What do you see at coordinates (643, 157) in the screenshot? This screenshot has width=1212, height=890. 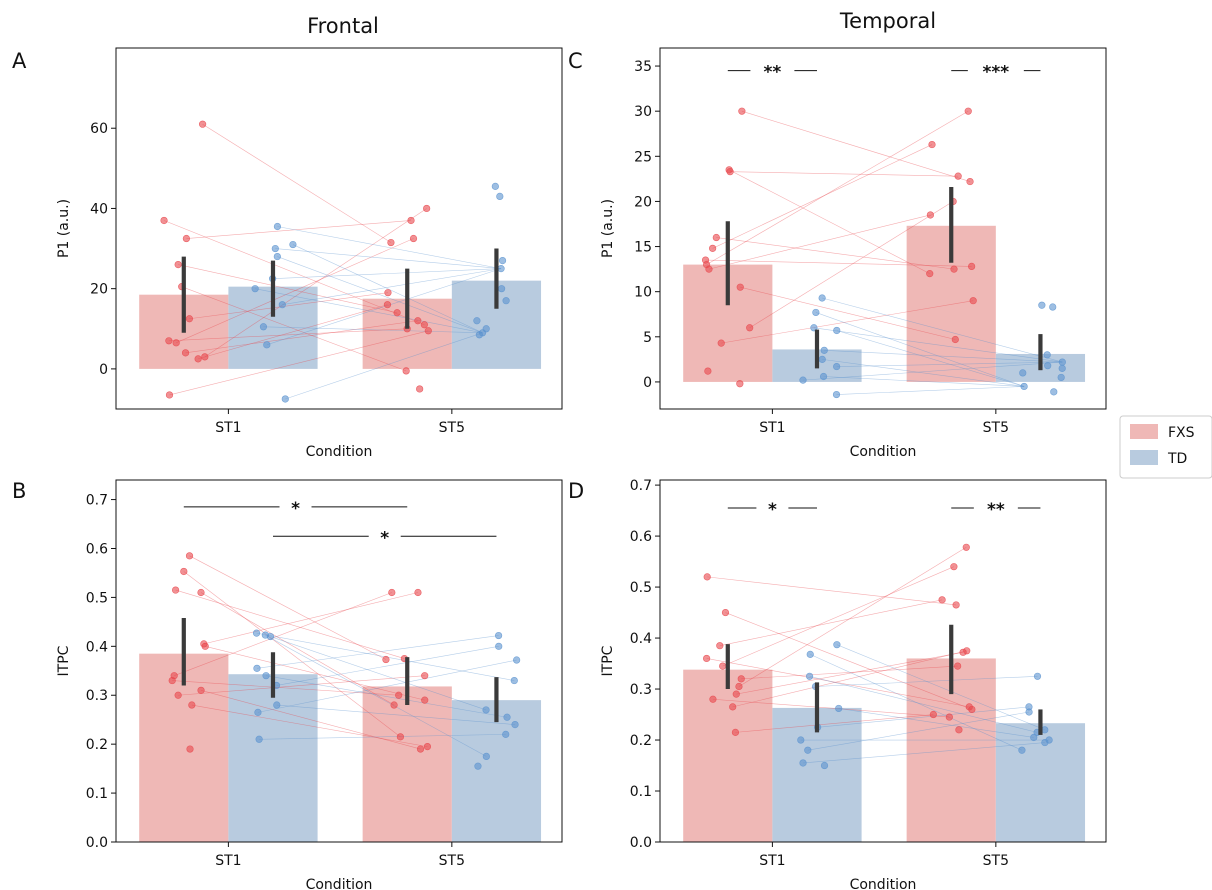 I see `y-tick-label: 25` at bounding box center [643, 157].